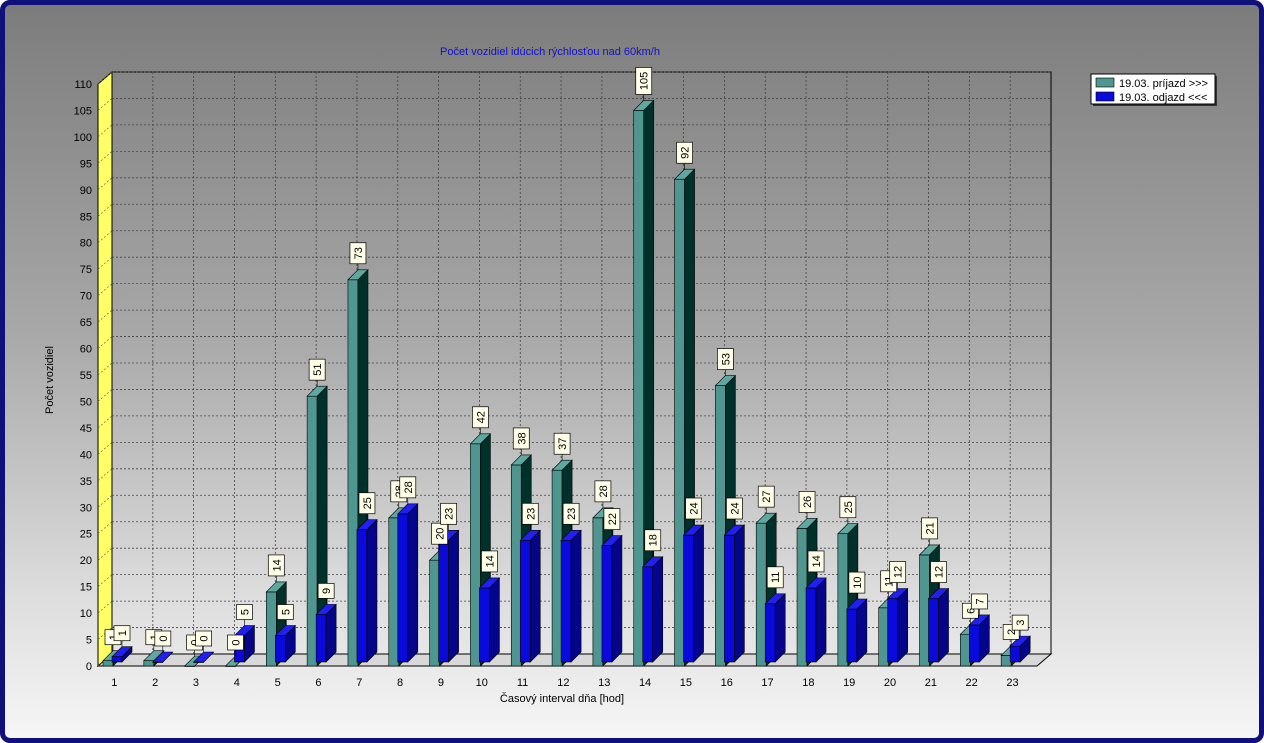 The image size is (1264, 743). What do you see at coordinates (326, 594) in the screenshot?
I see `data-label: 9` at bounding box center [326, 594].